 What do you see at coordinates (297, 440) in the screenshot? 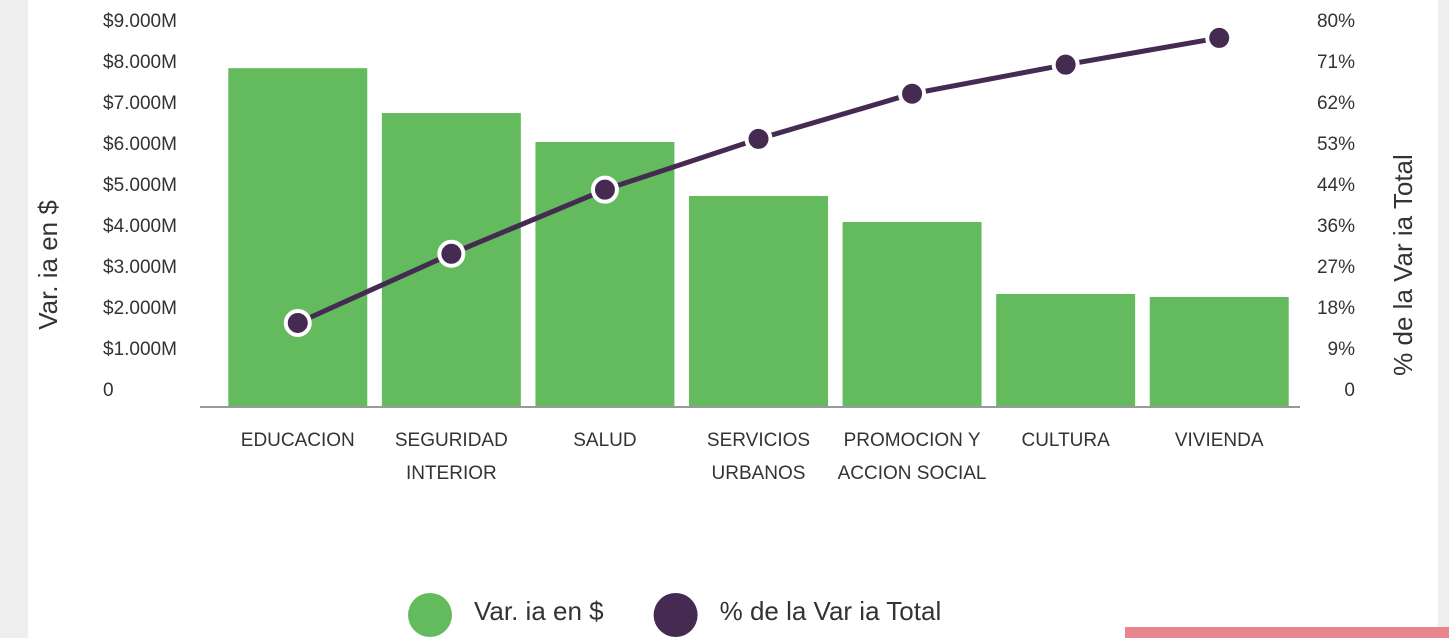
I see `x-tick-label: EDUCACION` at bounding box center [297, 440].